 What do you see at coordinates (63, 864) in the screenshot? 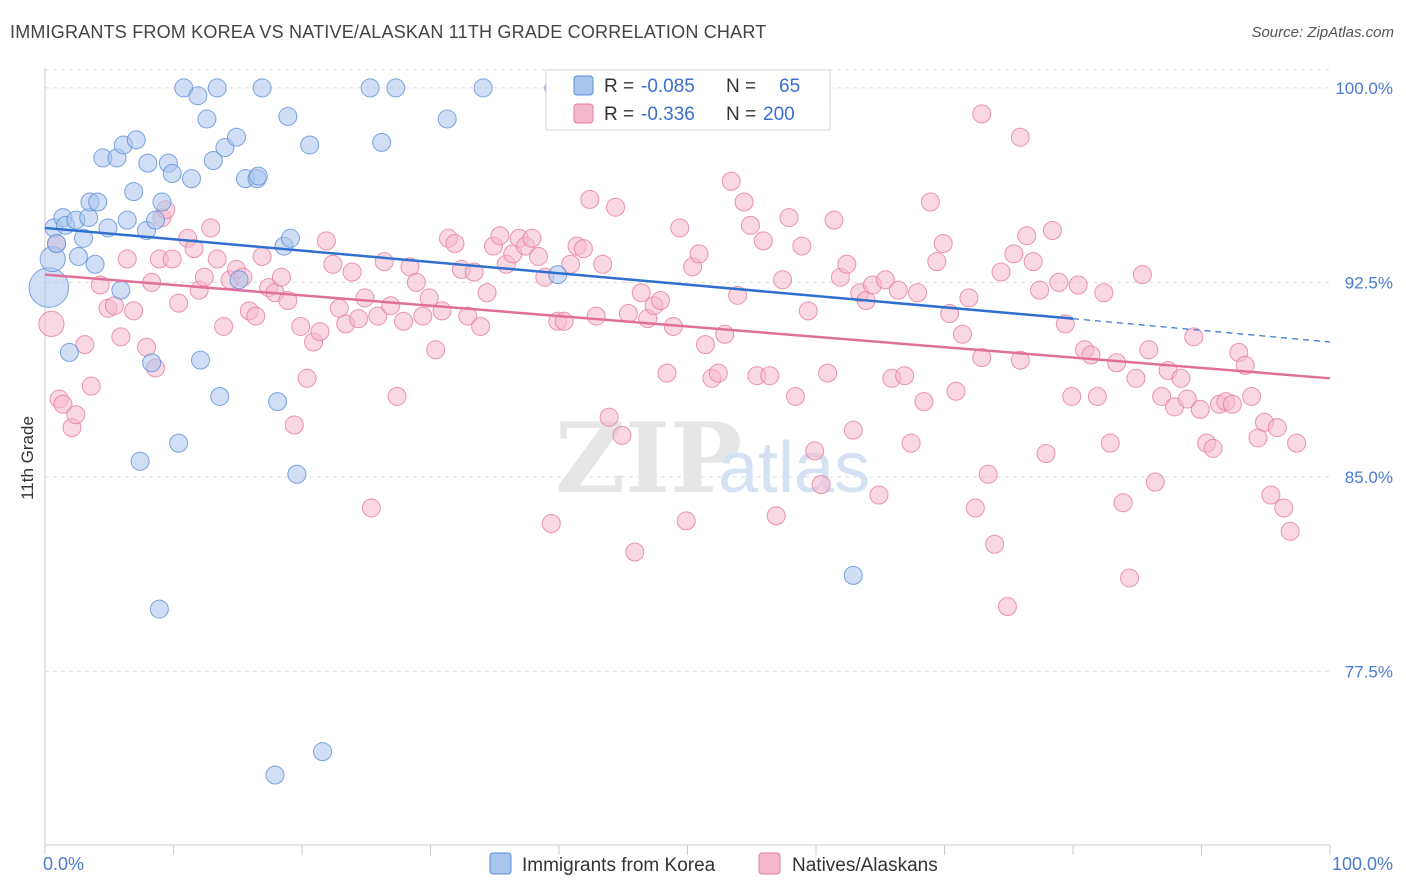
I see `x-tick-label-0: 0.0%` at bounding box center [63, 864].